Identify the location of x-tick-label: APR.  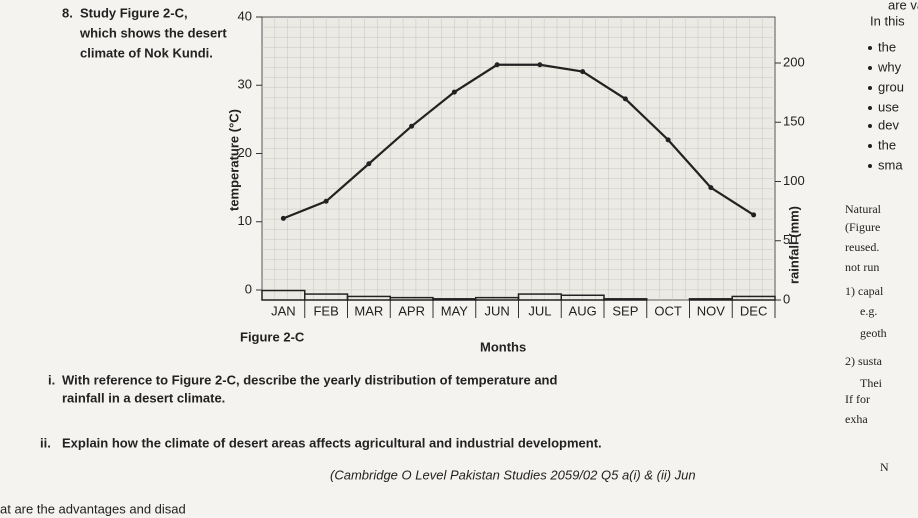
(411, 310).